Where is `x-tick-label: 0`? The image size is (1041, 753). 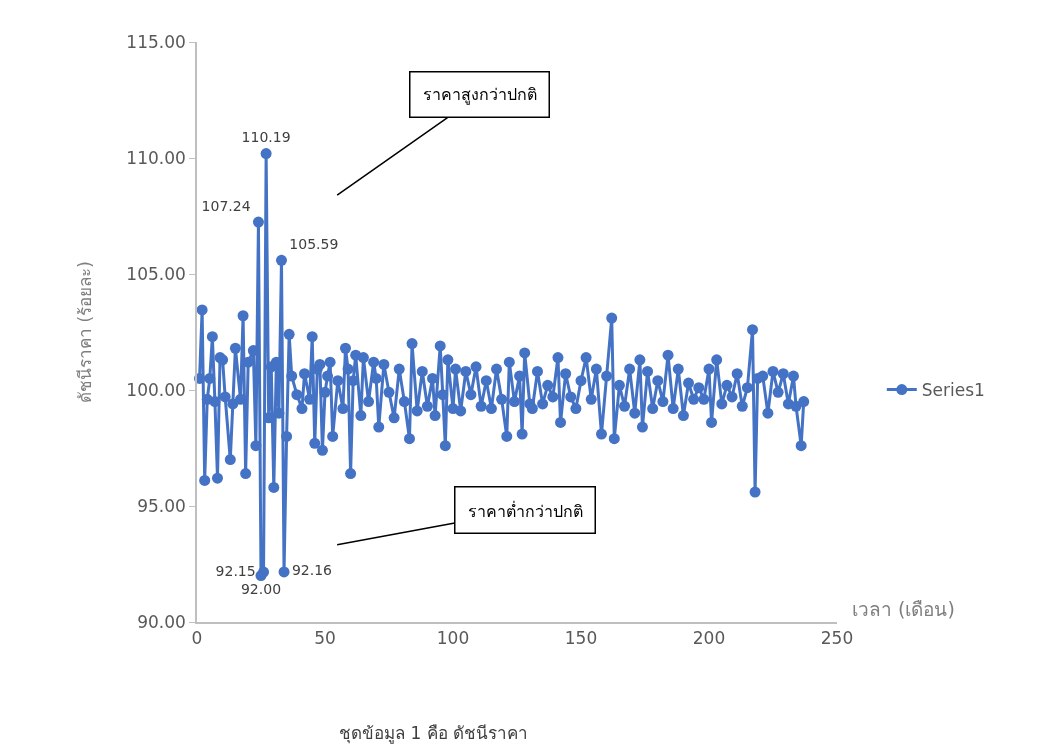
x-tick-label: 0 is located at coordinates (197, 638).